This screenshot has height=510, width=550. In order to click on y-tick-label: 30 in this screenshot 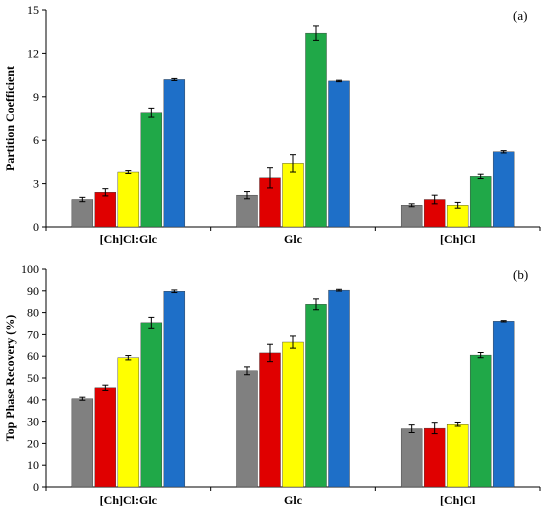, I will do `click(33, 422)`.